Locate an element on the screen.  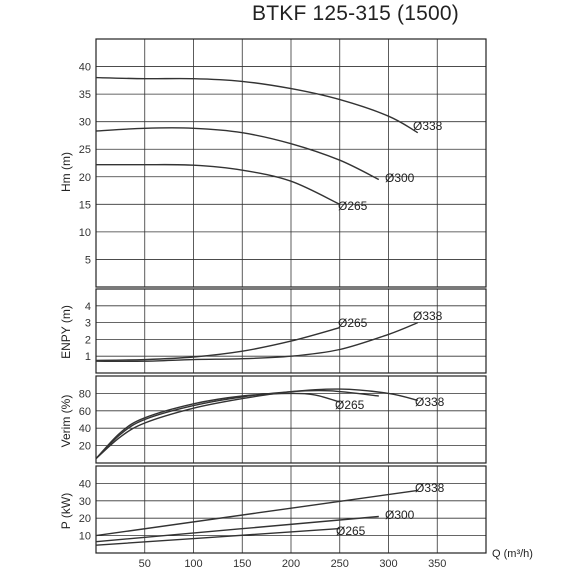
y-axis-label: Verim (%) is located at coordinates (66, 421).